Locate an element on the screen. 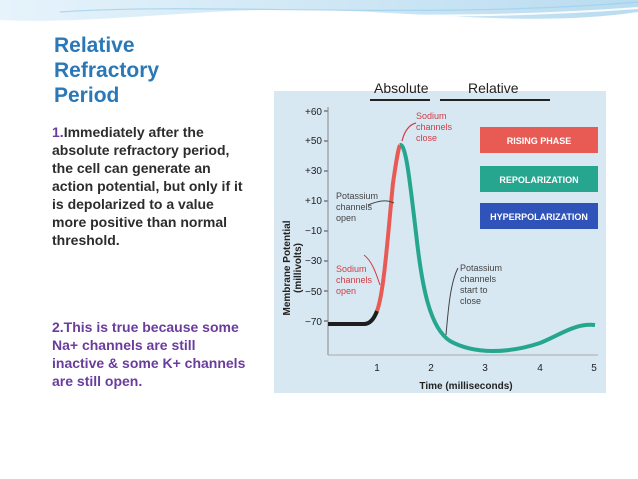 This screenshot has height=479, width=638. annotation-potassium-close-1: Potassium is located at coordinates (481, 268).